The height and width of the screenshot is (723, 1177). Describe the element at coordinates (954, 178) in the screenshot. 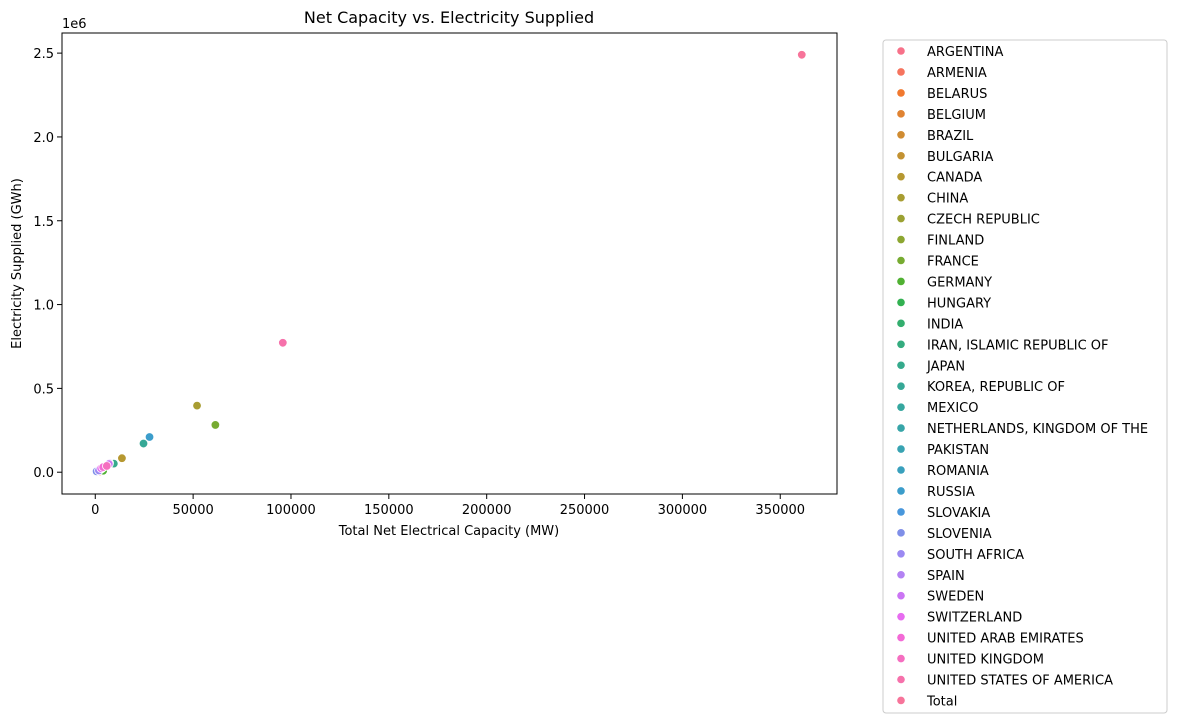

I see `legend-label: CANADA` at that location.